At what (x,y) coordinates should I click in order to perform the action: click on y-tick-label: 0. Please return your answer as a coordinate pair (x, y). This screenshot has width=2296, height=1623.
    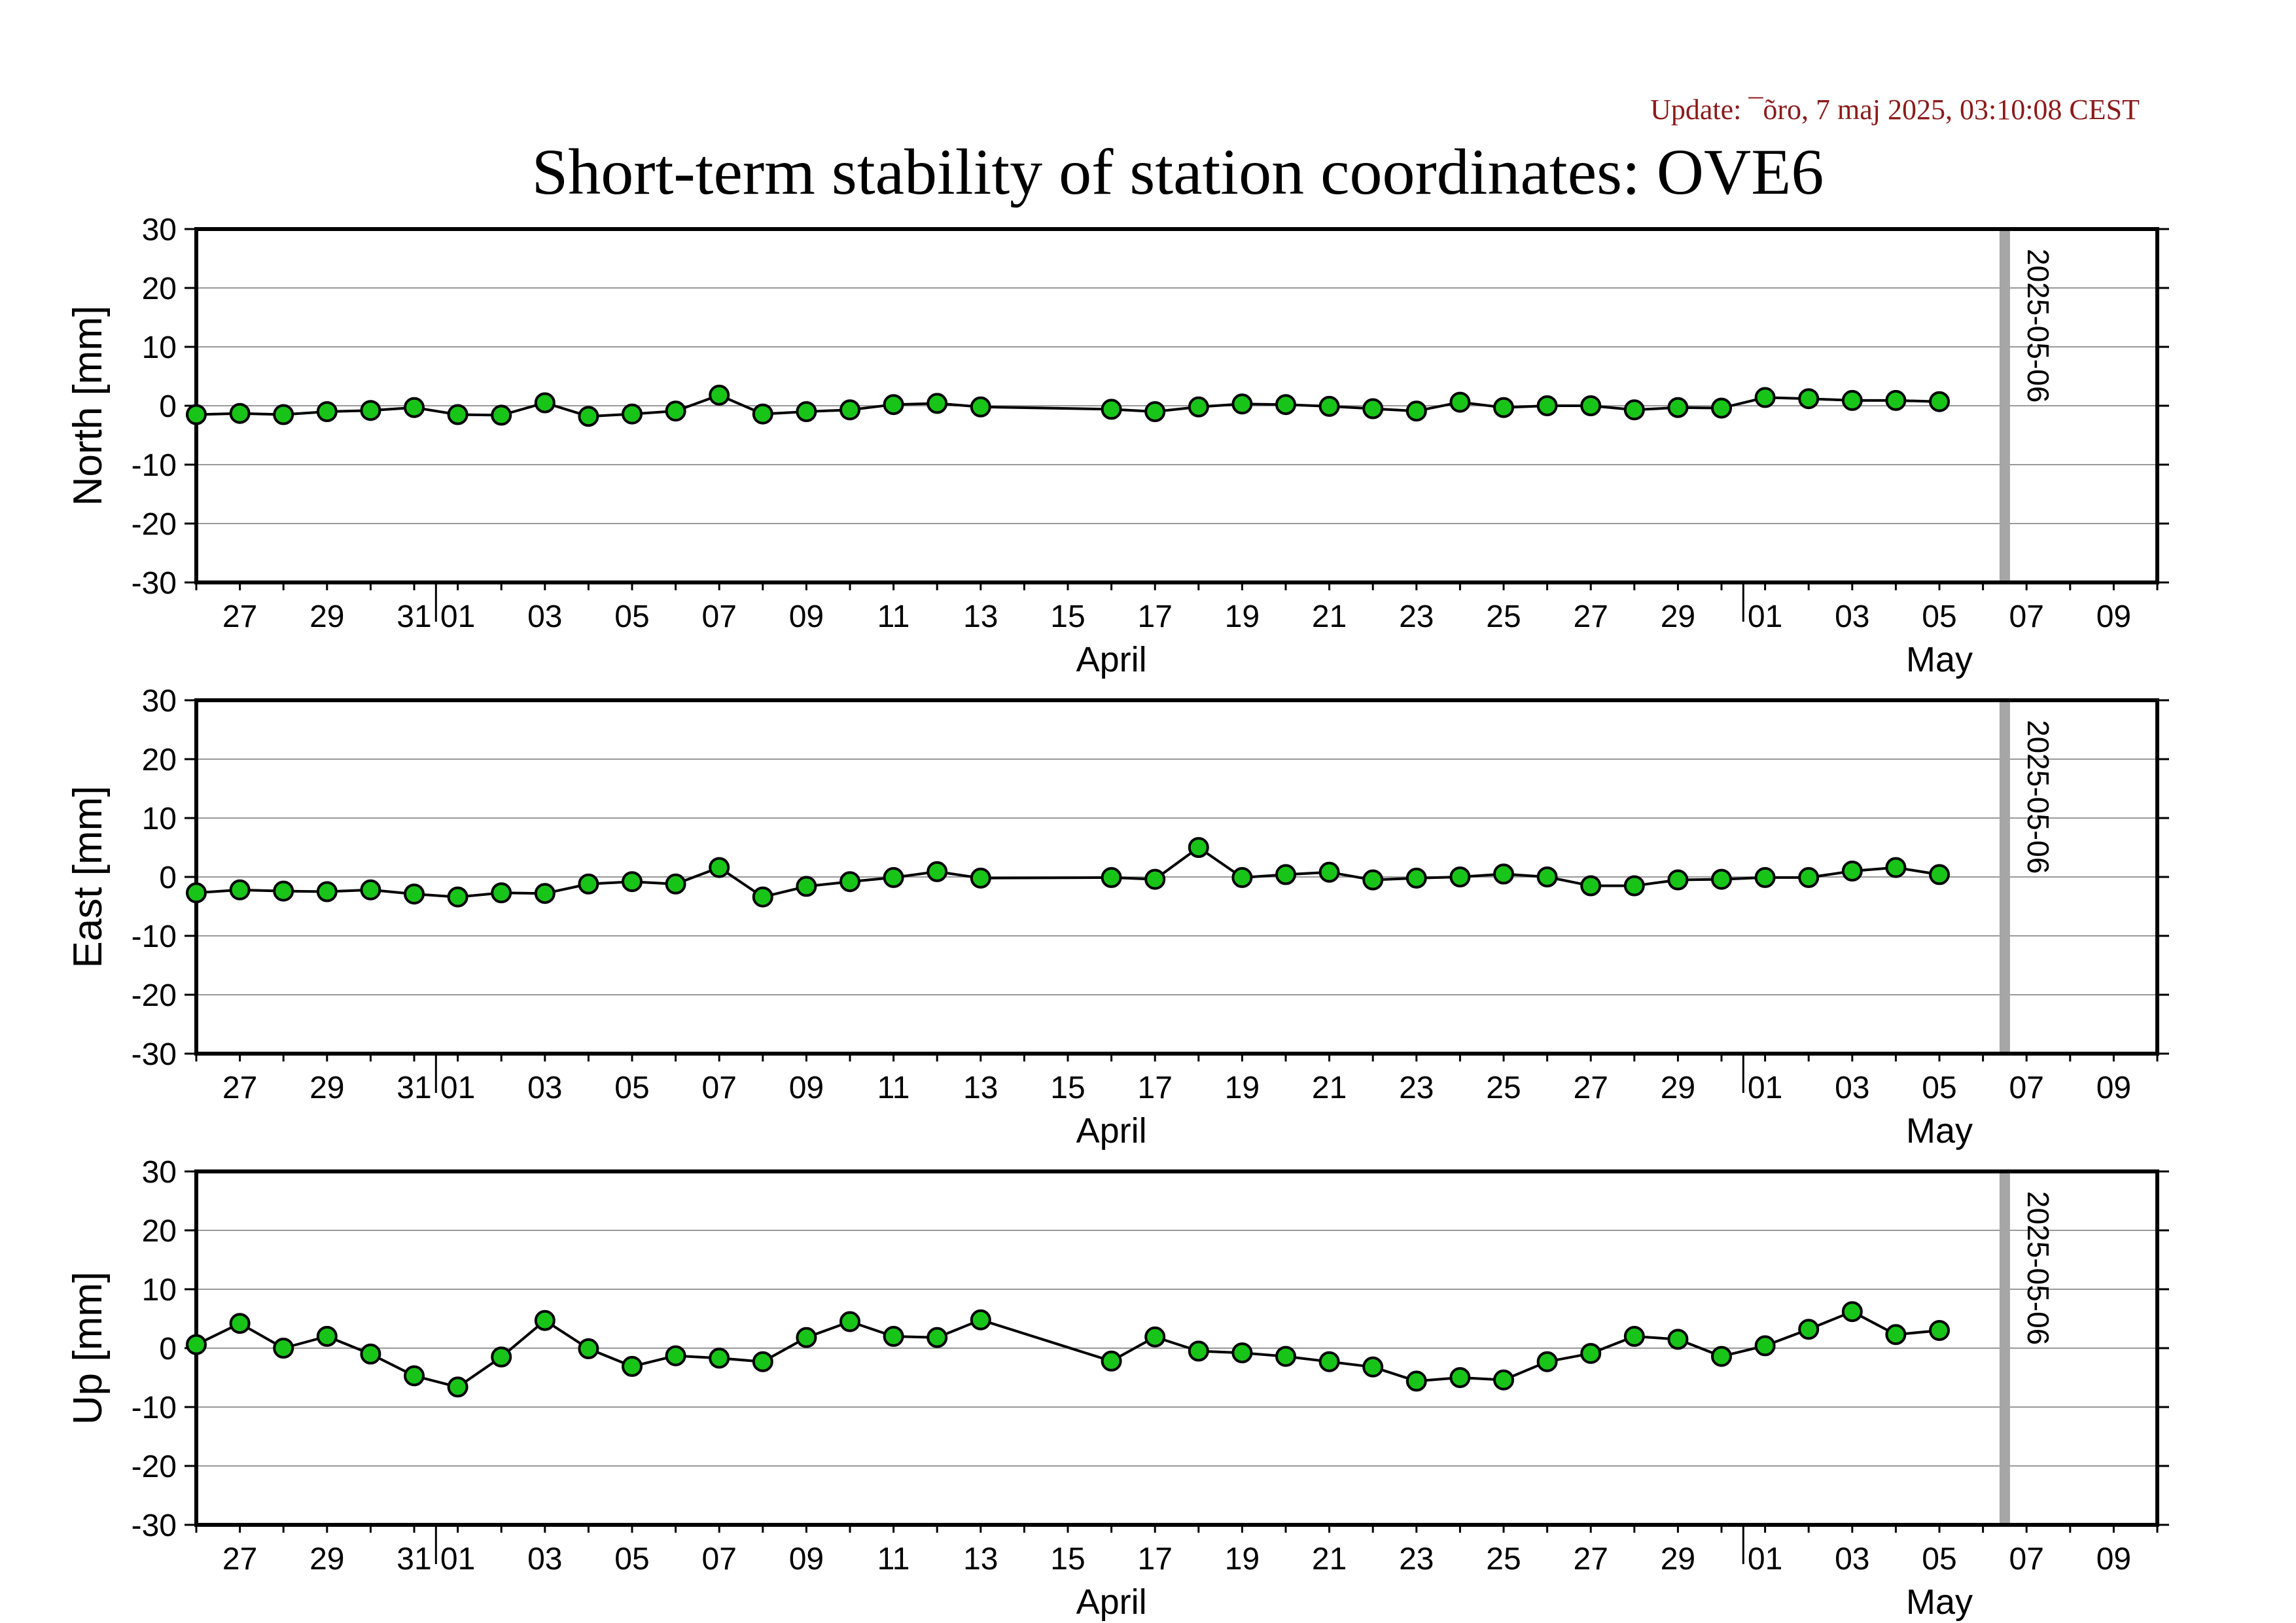
    Looking at the image, I should click on (168, 406).